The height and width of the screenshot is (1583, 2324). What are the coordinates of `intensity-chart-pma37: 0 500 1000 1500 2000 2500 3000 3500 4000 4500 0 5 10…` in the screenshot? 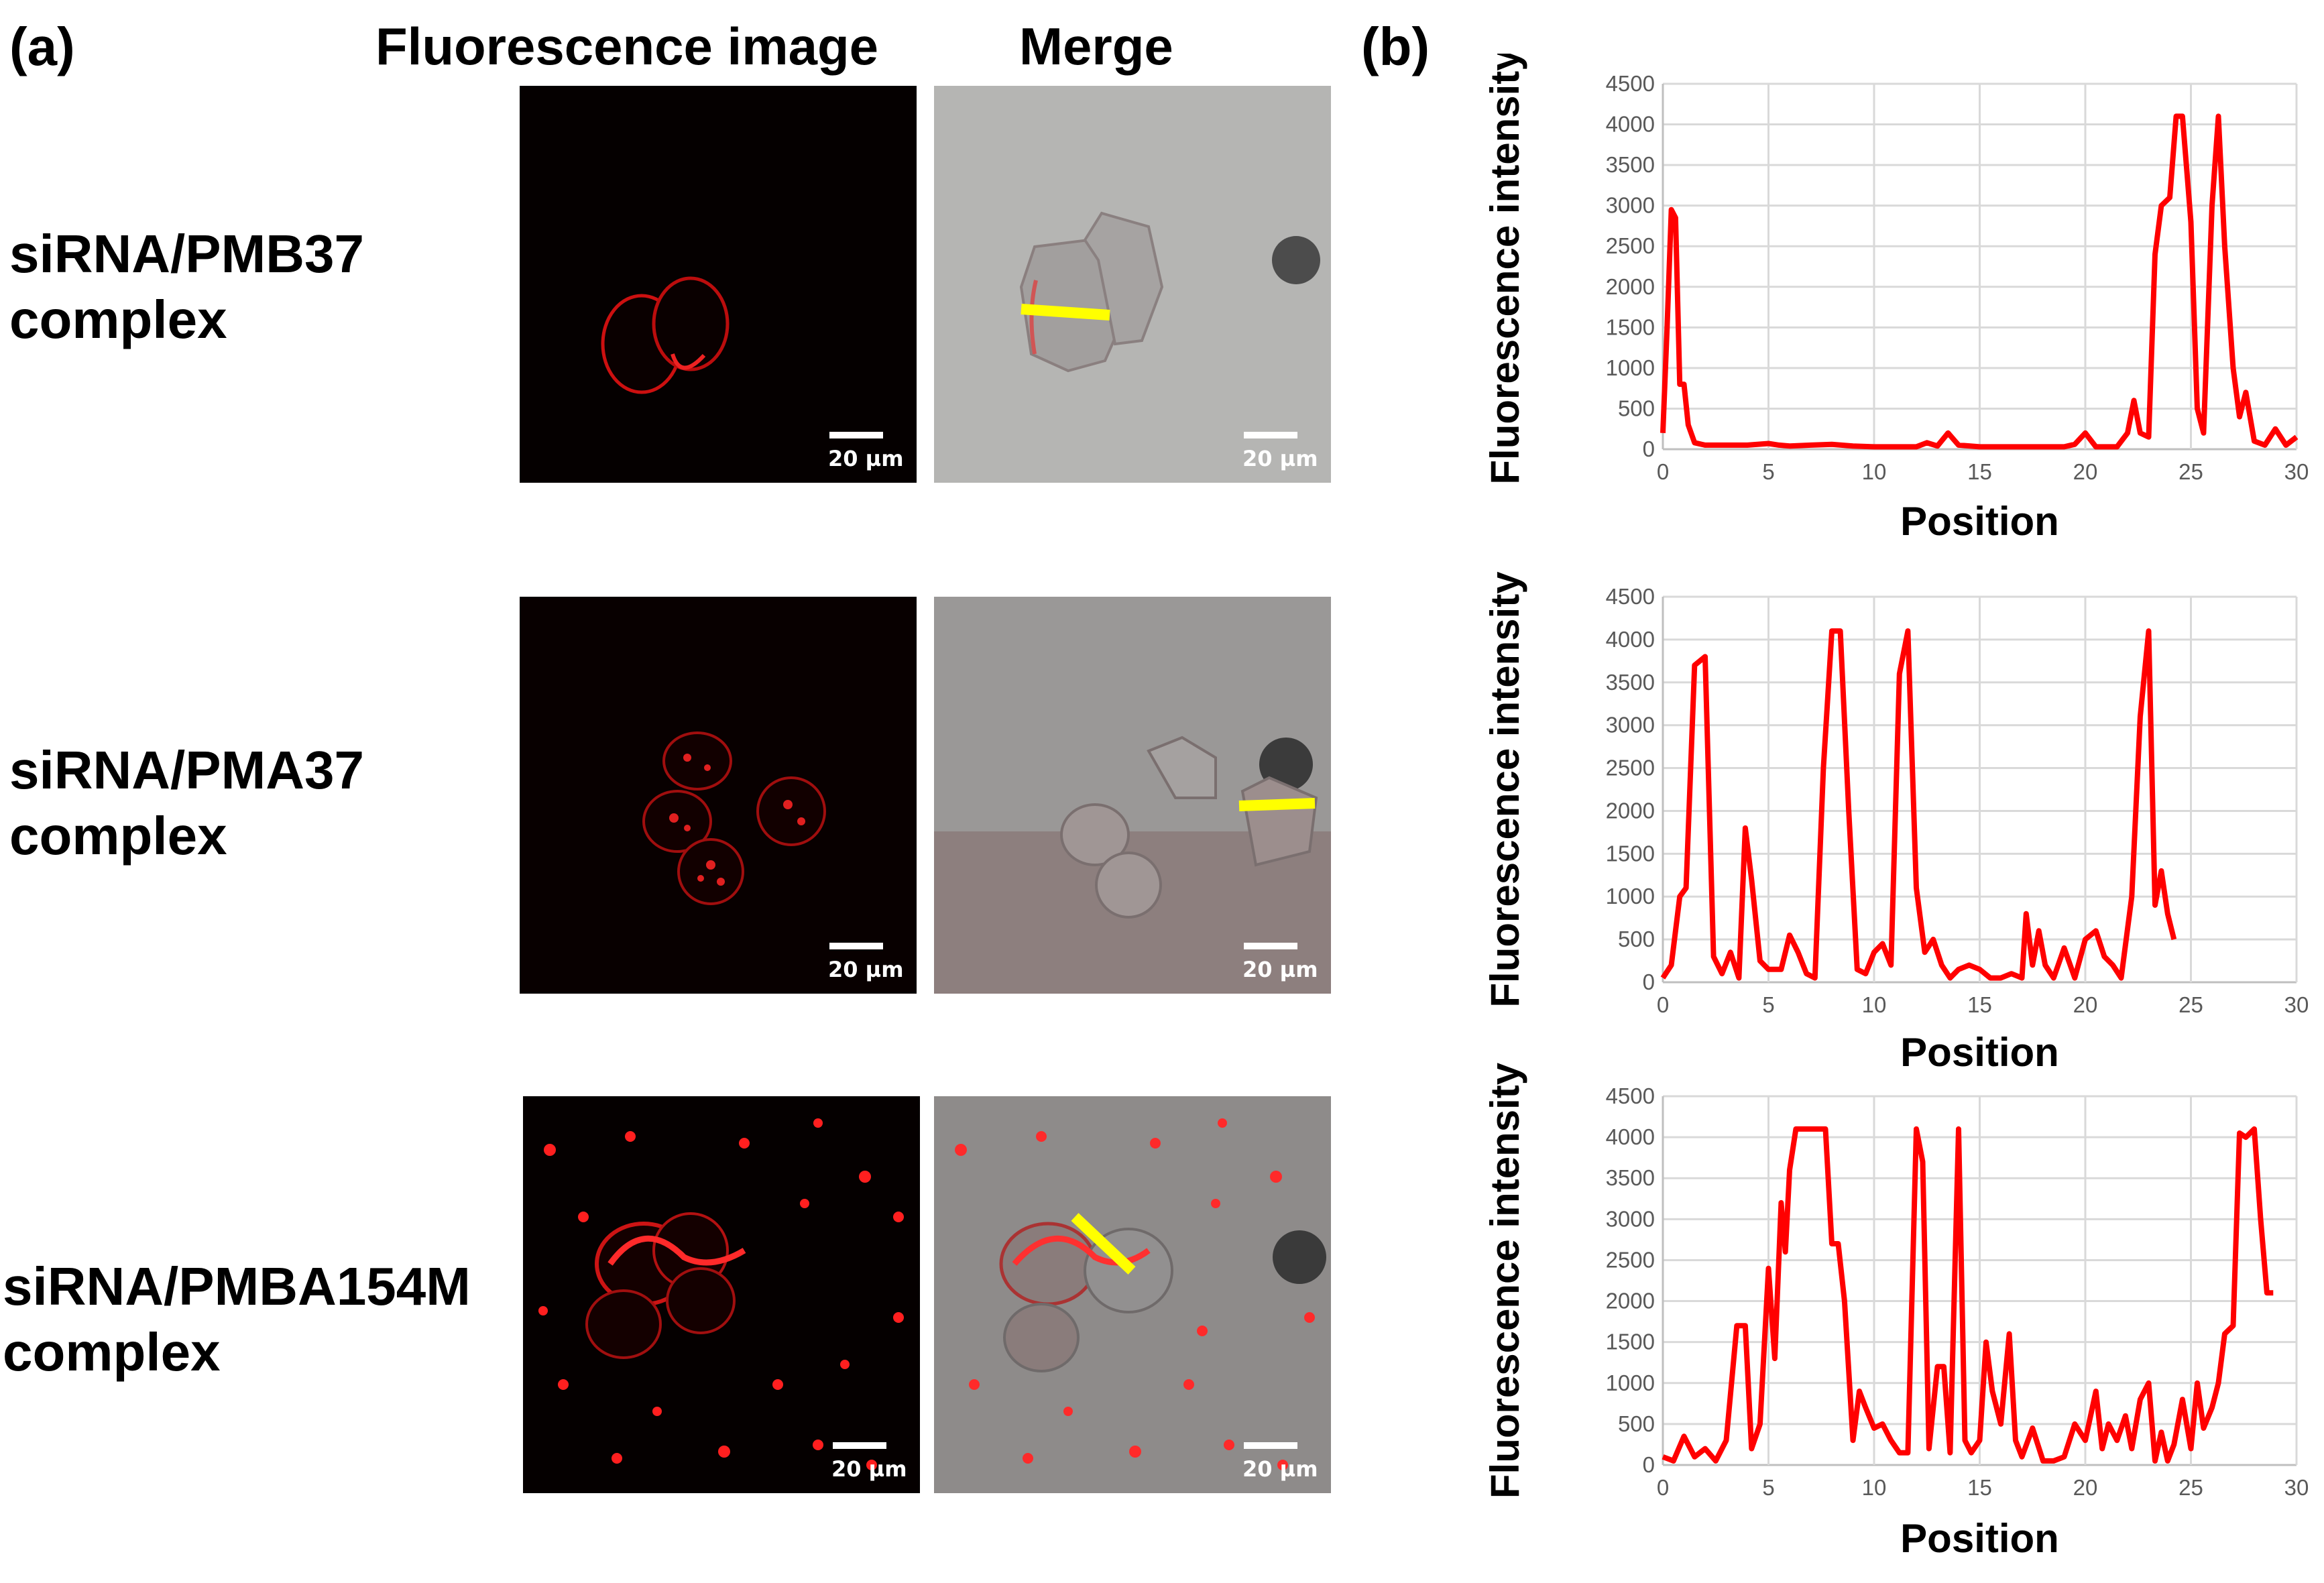 It's located at (1899, 819).